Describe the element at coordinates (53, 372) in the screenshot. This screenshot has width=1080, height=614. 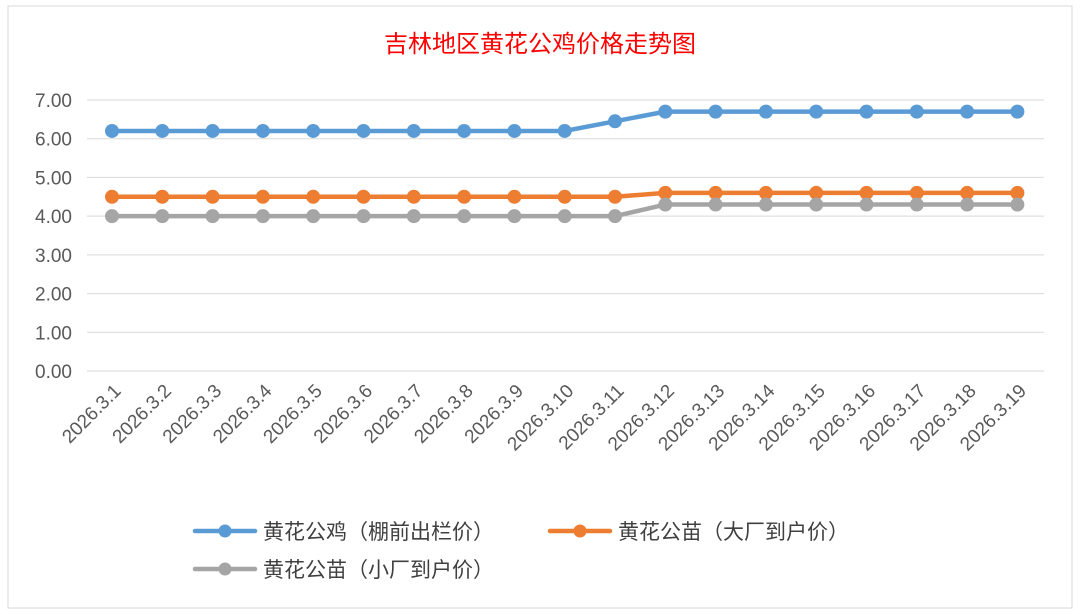
I see `y-tick-label: 0.00` at that location.